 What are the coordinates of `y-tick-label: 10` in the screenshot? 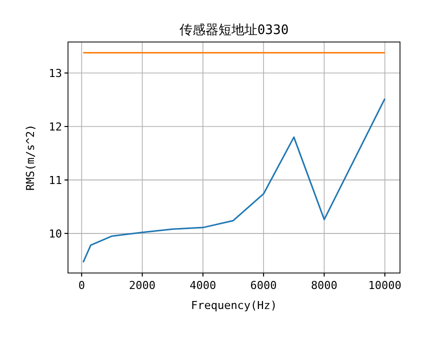 It's located at (55, 233).